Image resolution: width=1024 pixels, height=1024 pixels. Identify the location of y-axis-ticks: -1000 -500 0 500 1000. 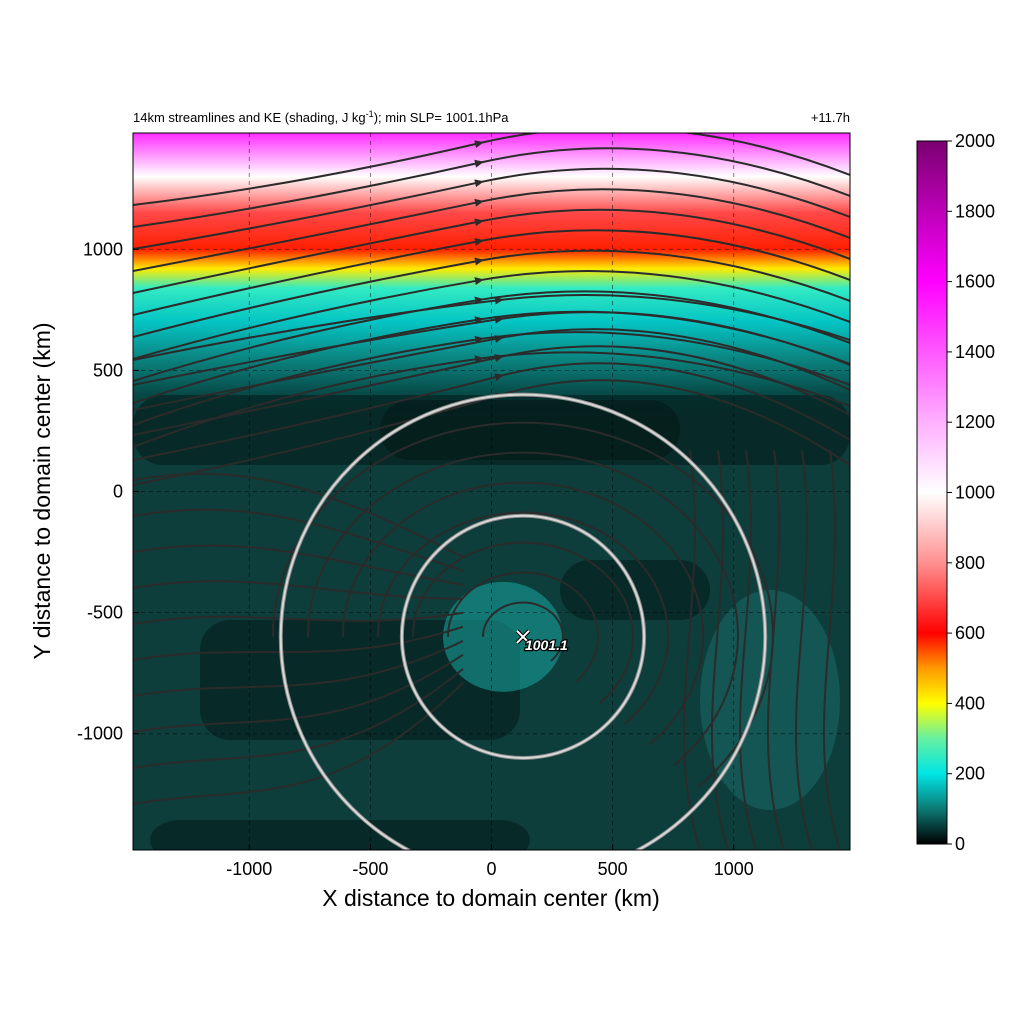
(108, 491).